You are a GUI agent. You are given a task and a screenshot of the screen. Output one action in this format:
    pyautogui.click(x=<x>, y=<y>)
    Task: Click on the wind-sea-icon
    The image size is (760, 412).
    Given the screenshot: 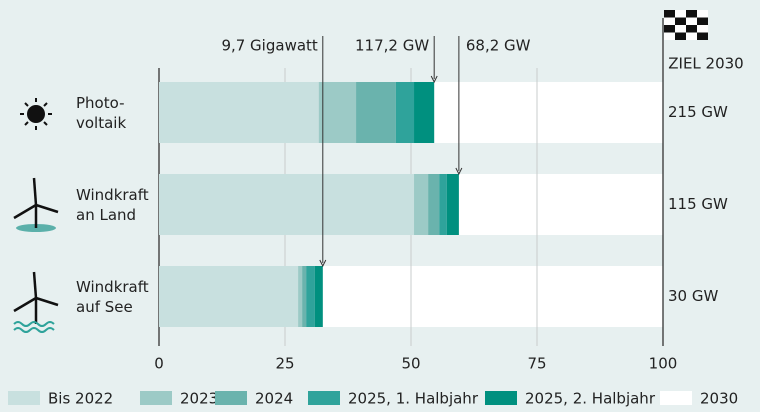 What is the action you would take?
    pyautogui.click(x=36, y=302)
    